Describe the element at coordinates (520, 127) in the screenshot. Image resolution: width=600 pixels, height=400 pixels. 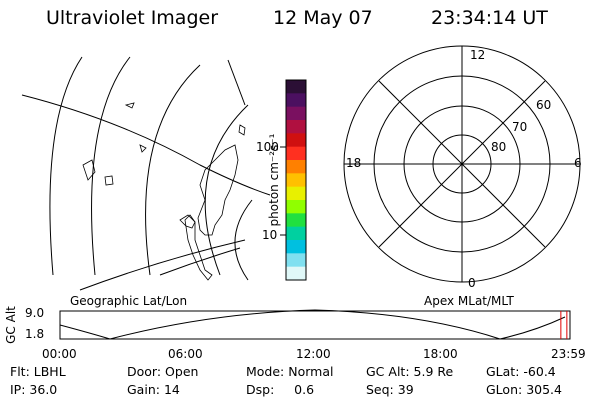
I see `mlat-label-70: 70` at that location.